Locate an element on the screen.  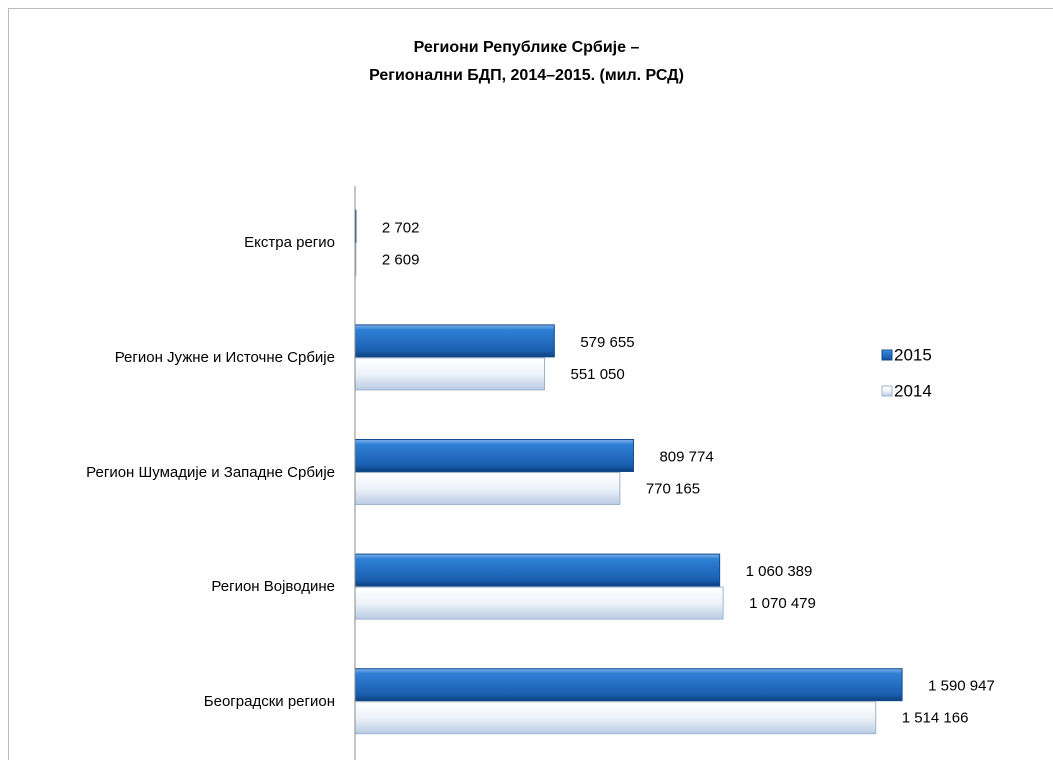
category-text: Регион Војводине is located at coordinates (273, 587).